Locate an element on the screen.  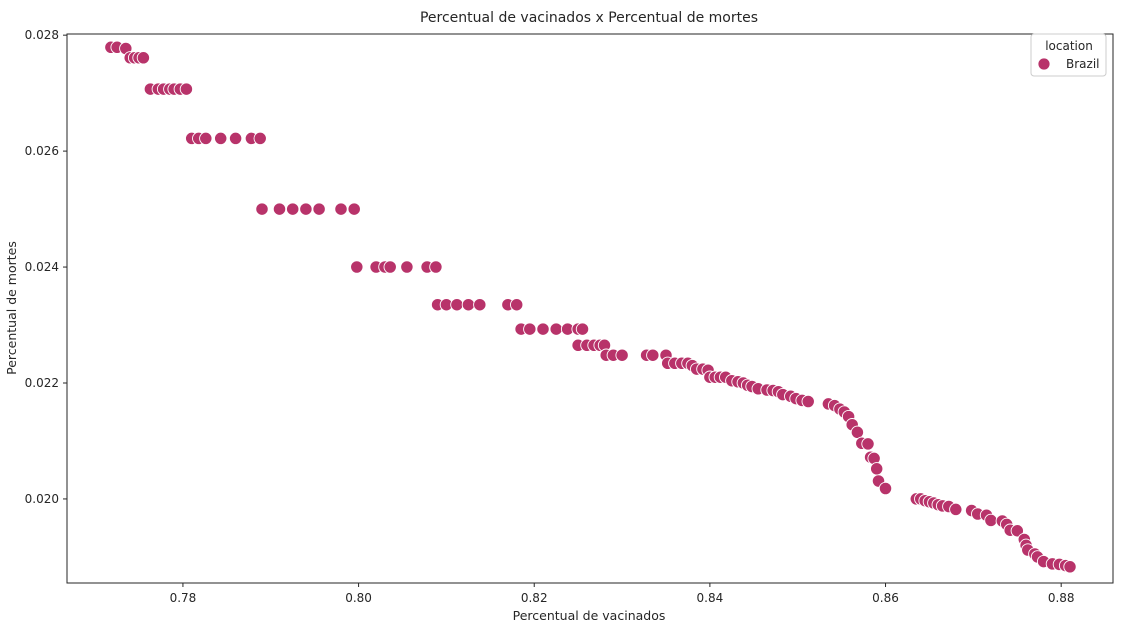
x-axis-label: Percentual de vacinados is located at coordinates (589, 615).